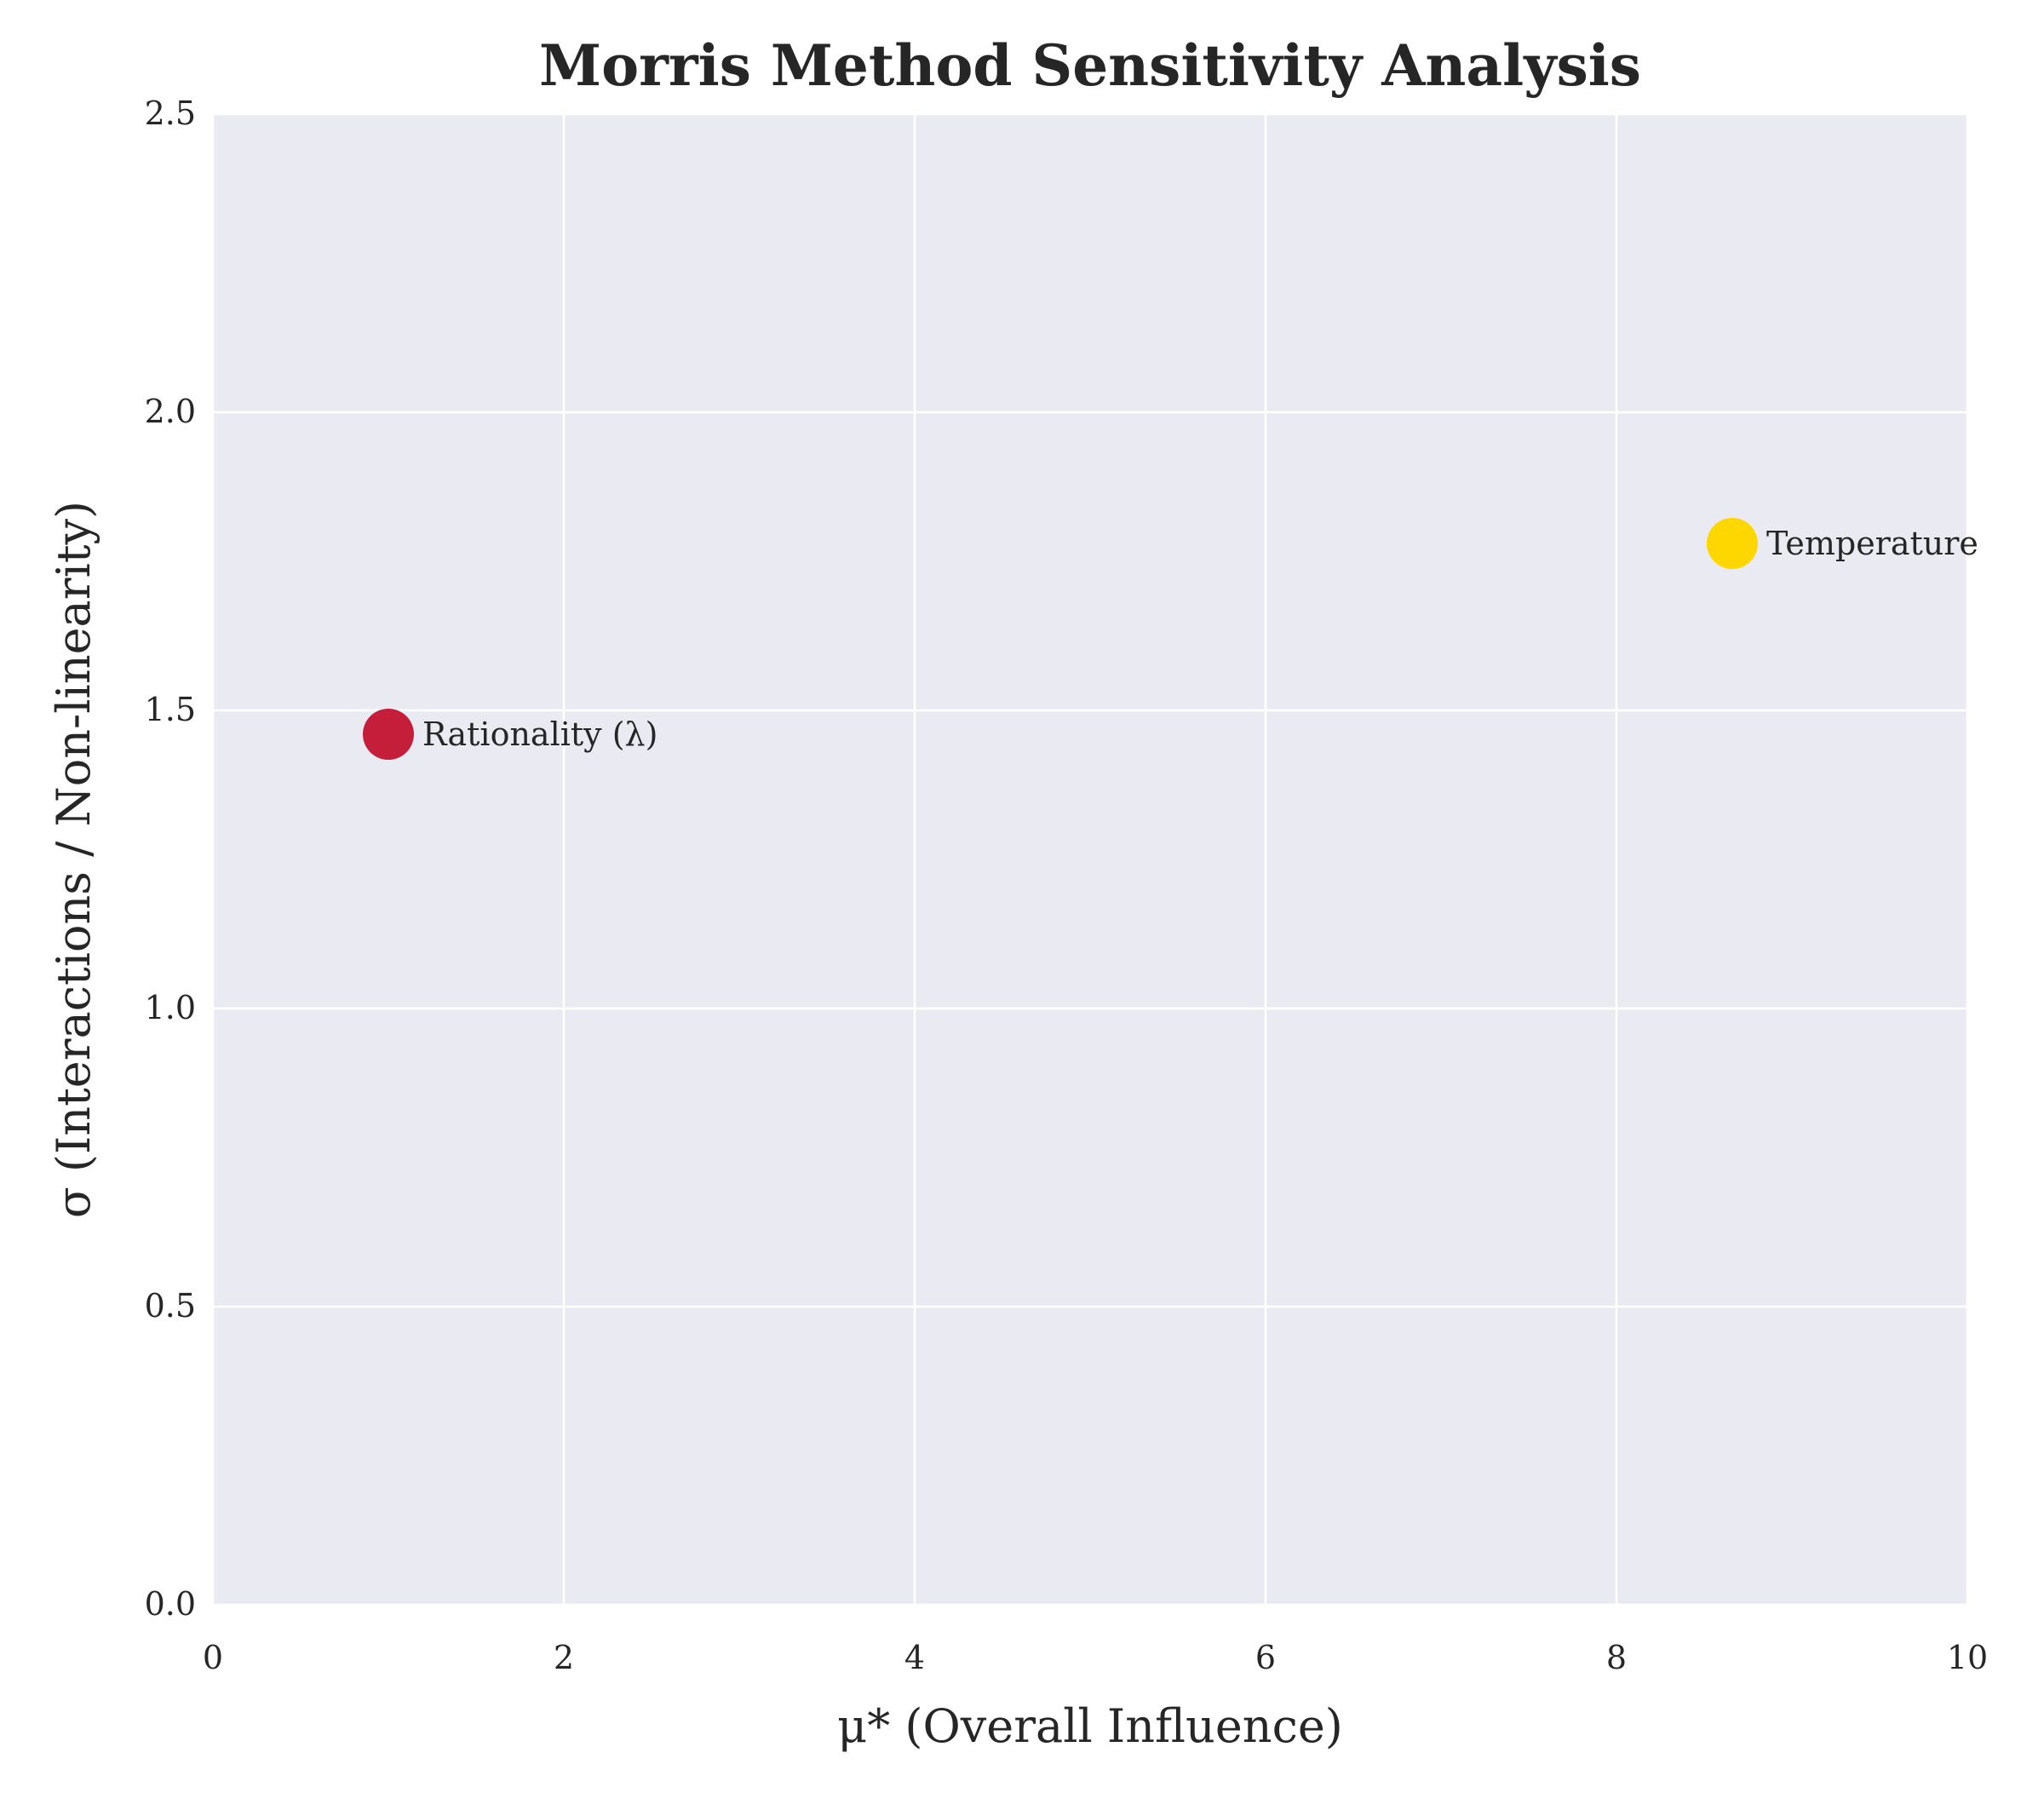 This screenshot has width=2044, height=1793. Describe the element at coordinates (170, 1008) in the screenshot. I see `y-tick-label: 1.0` at that location.